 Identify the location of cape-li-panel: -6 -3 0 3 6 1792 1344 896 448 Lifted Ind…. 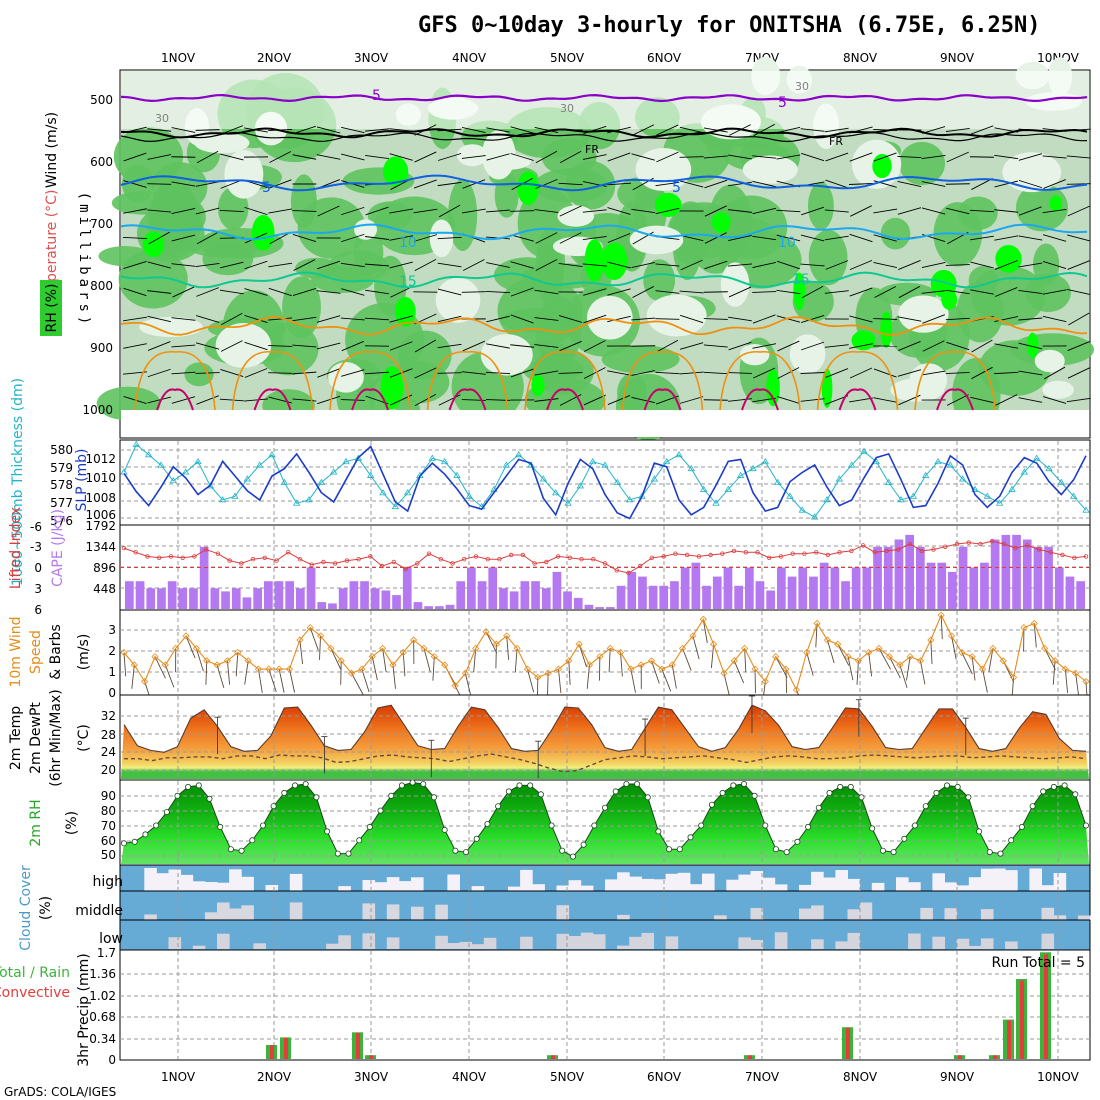
(549, 562).